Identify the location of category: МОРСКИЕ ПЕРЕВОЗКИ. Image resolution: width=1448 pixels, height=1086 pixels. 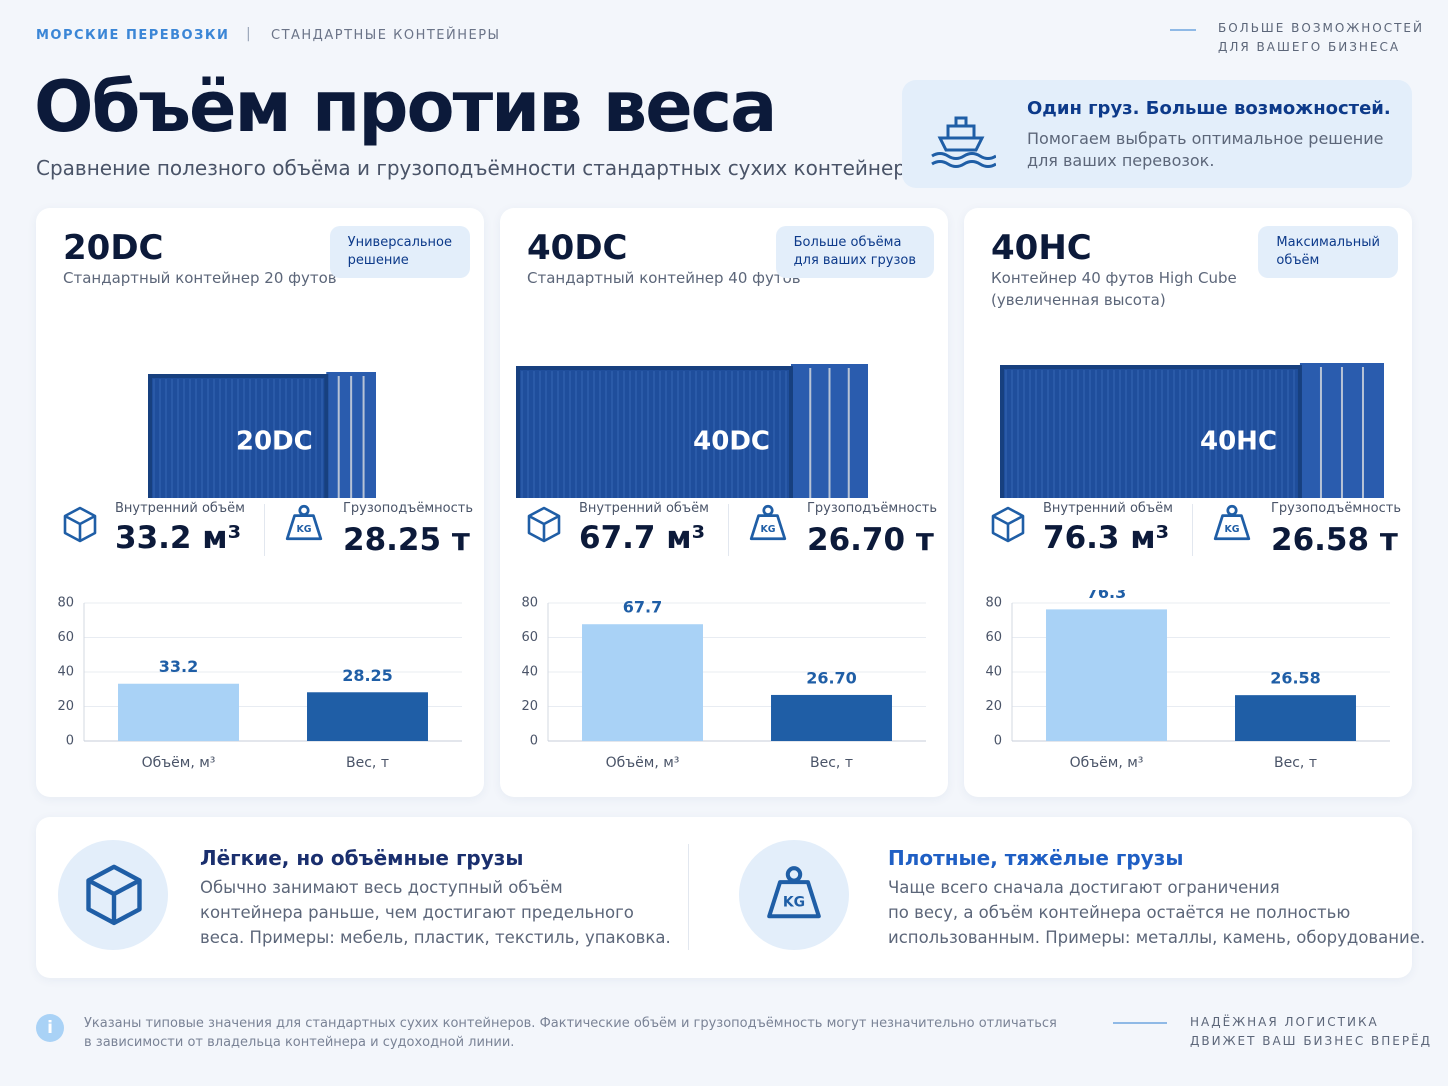
(133, 35).